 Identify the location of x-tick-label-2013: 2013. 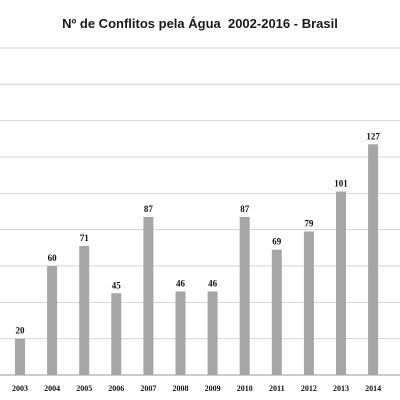
(341, 388).